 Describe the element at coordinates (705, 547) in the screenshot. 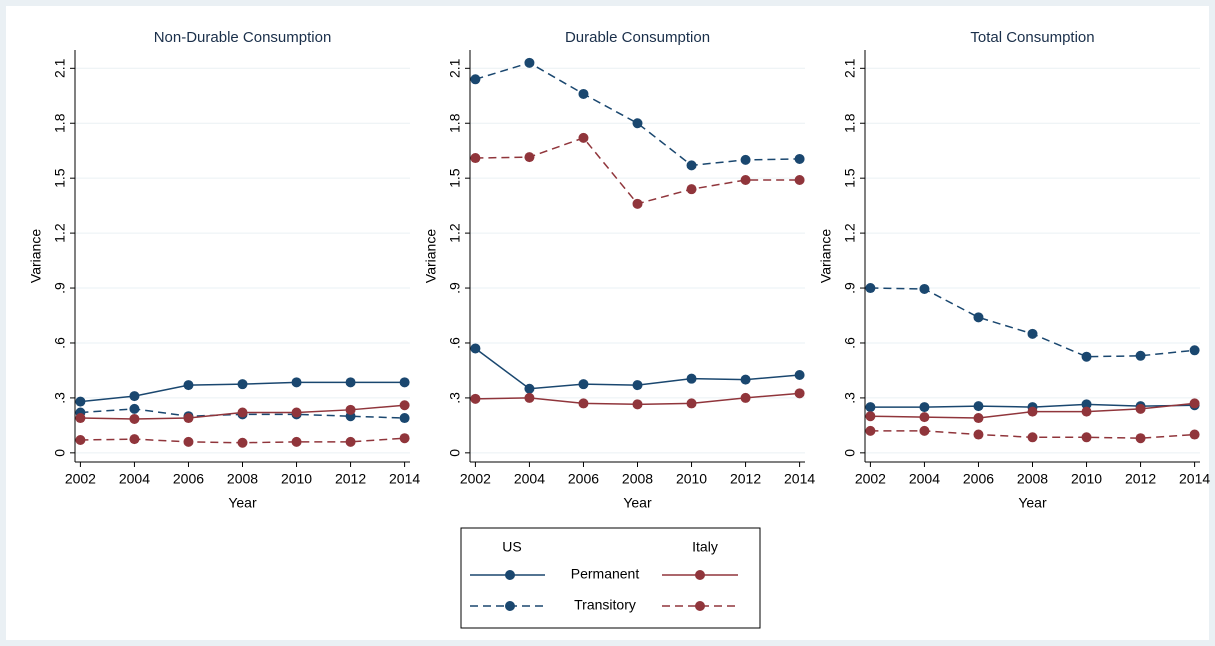

I see `legend-header: Italy` at that location.